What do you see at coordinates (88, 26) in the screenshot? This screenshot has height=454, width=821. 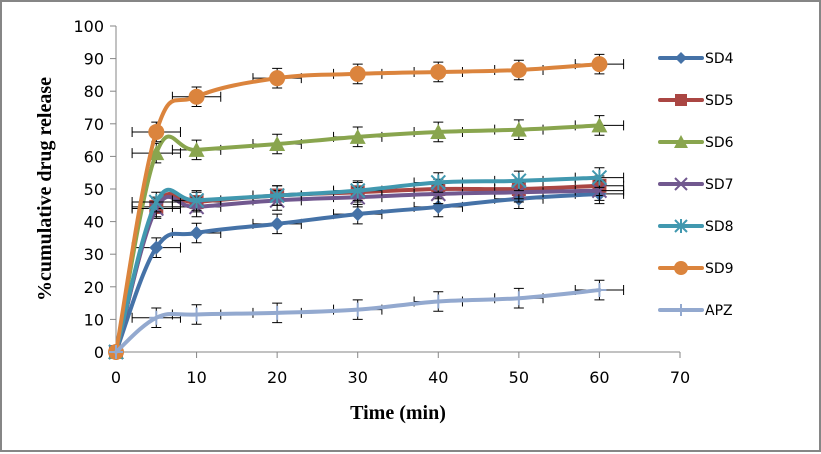 I see `y-tick-label: 100` at bounding box center [88, 26].